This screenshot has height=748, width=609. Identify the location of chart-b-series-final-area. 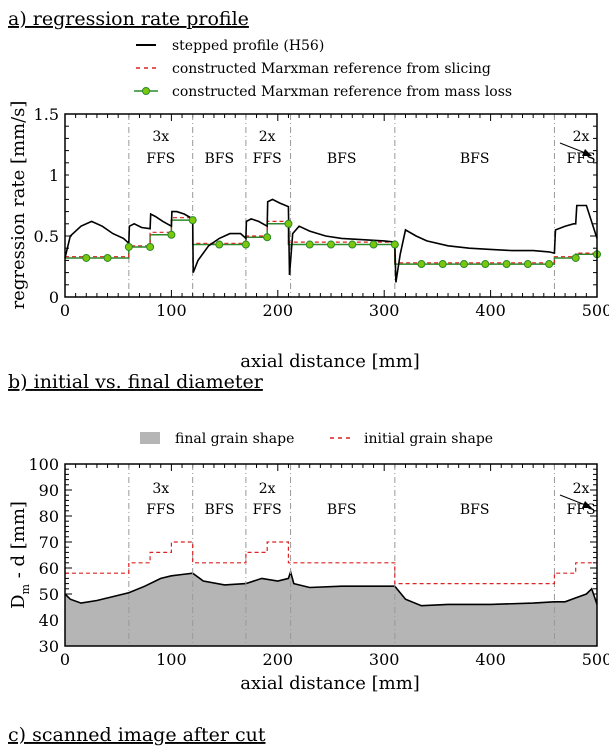
(331, 608).